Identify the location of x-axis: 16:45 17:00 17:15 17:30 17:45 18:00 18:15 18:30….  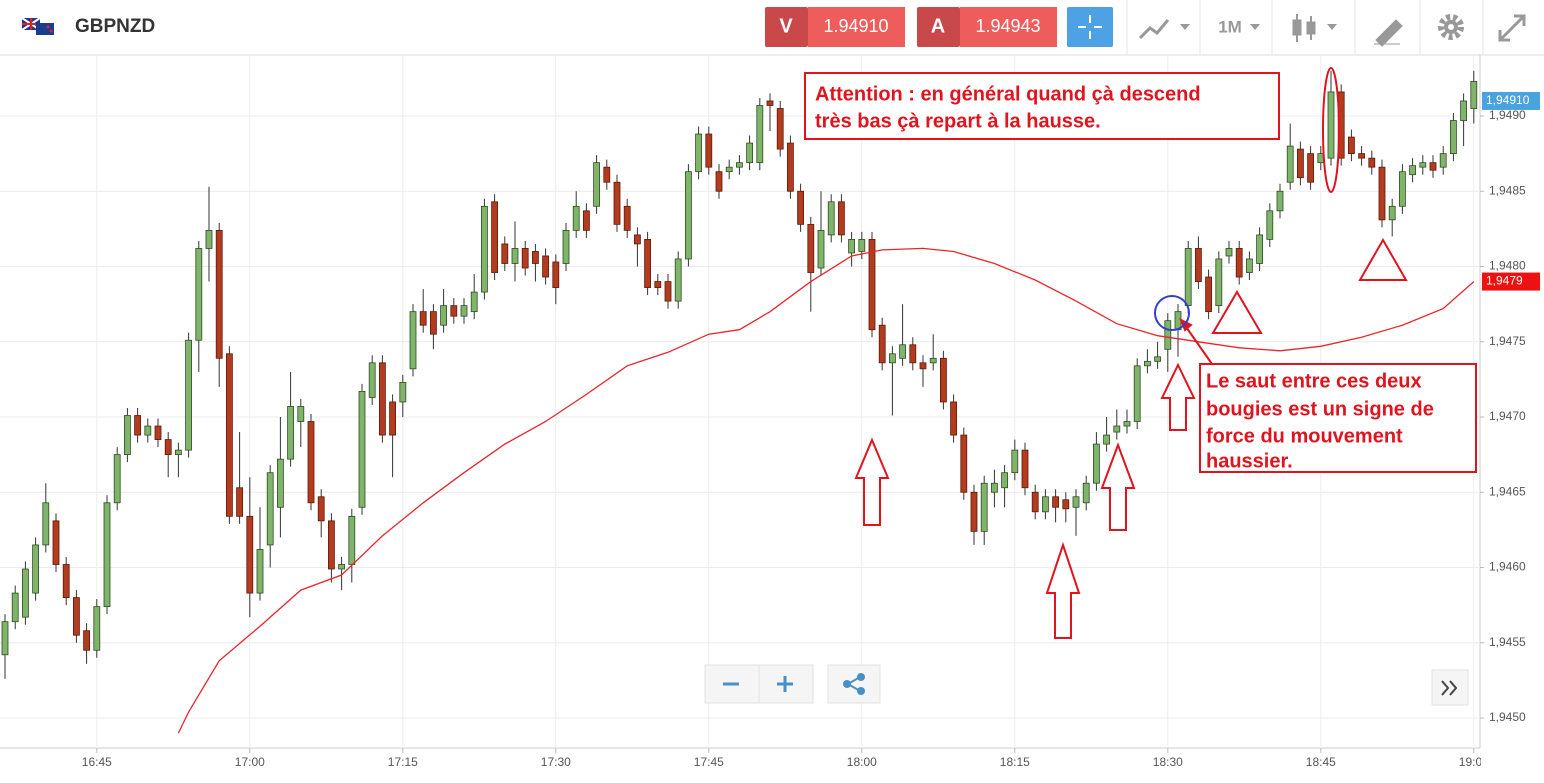
(781, 758).